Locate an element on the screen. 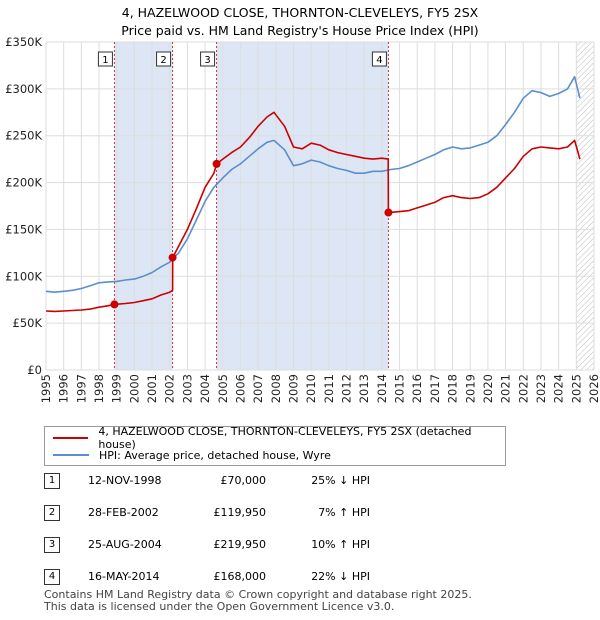 This screenshot has width=600, height=620. x-tick-label: 2006 is located at coordinates (240, 388).